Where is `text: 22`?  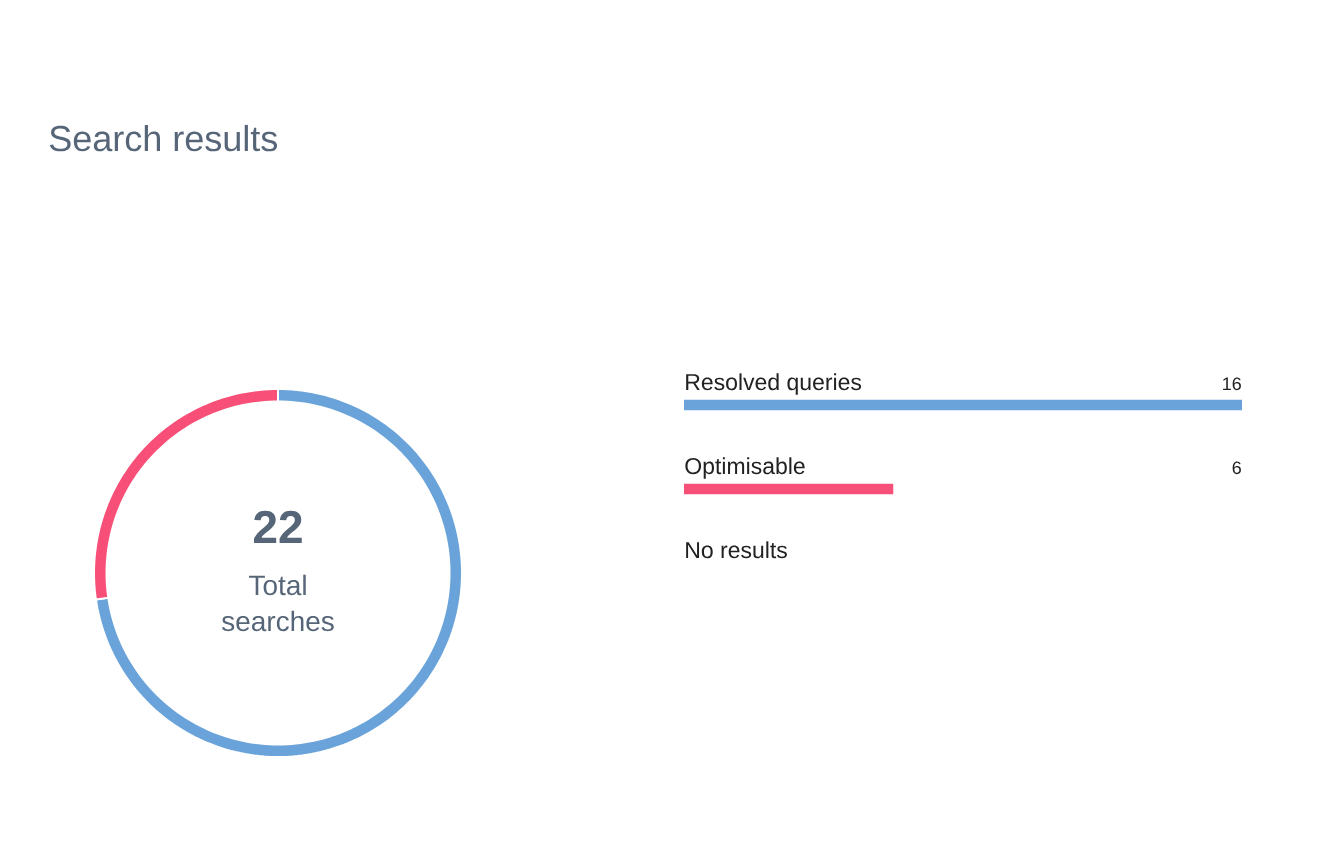
text: 22 is located at coordinates (278, 526).